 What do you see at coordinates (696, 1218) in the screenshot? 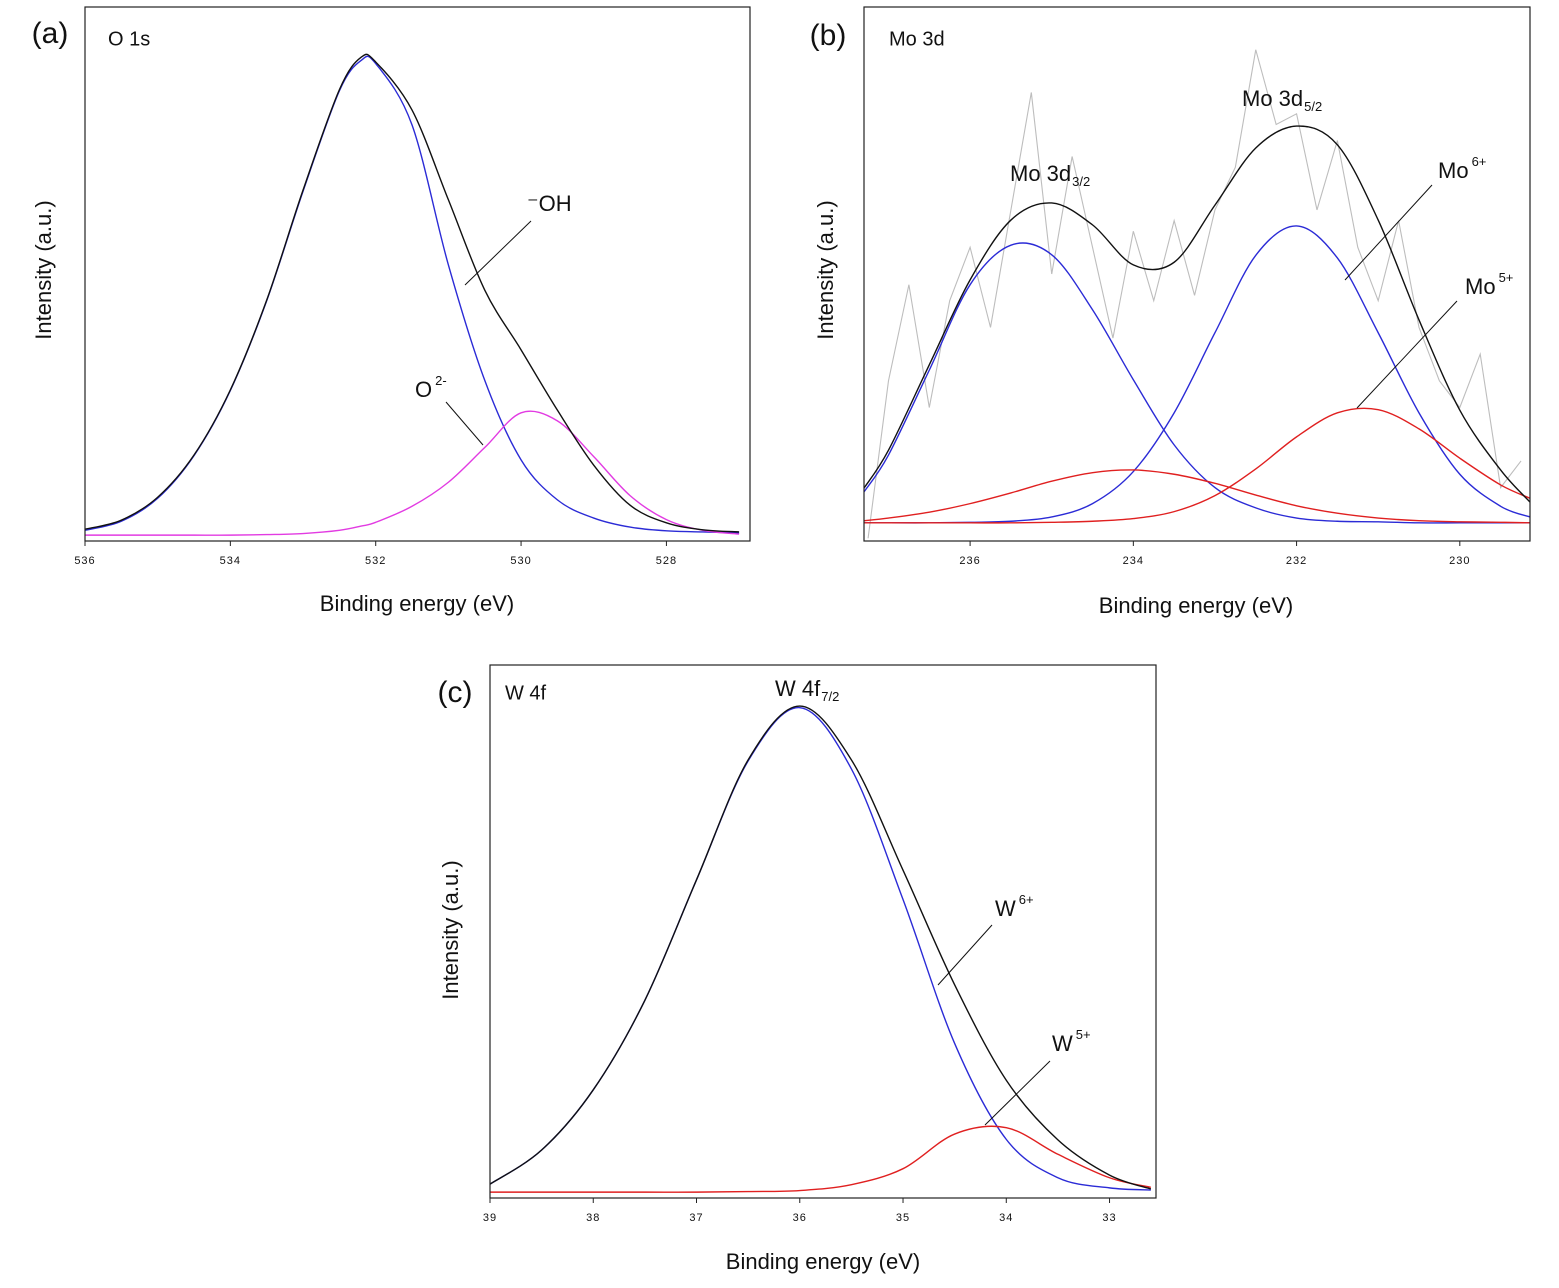
I see `x-tick-label: 37` at bounding box center [696, 1218].